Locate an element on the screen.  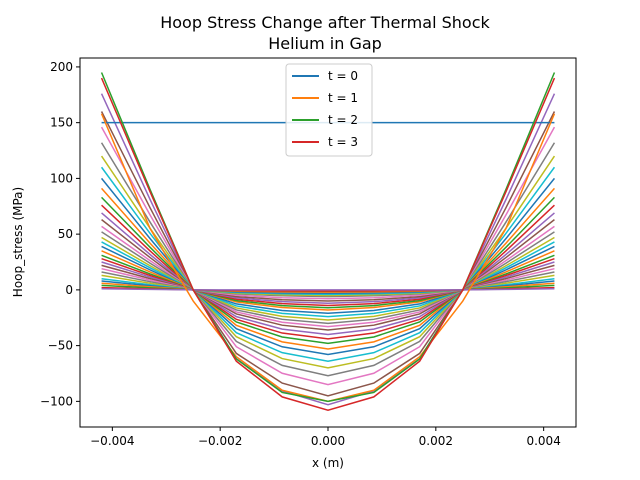
x-tick-label: −0.002 is located at coordinates (220, 441).